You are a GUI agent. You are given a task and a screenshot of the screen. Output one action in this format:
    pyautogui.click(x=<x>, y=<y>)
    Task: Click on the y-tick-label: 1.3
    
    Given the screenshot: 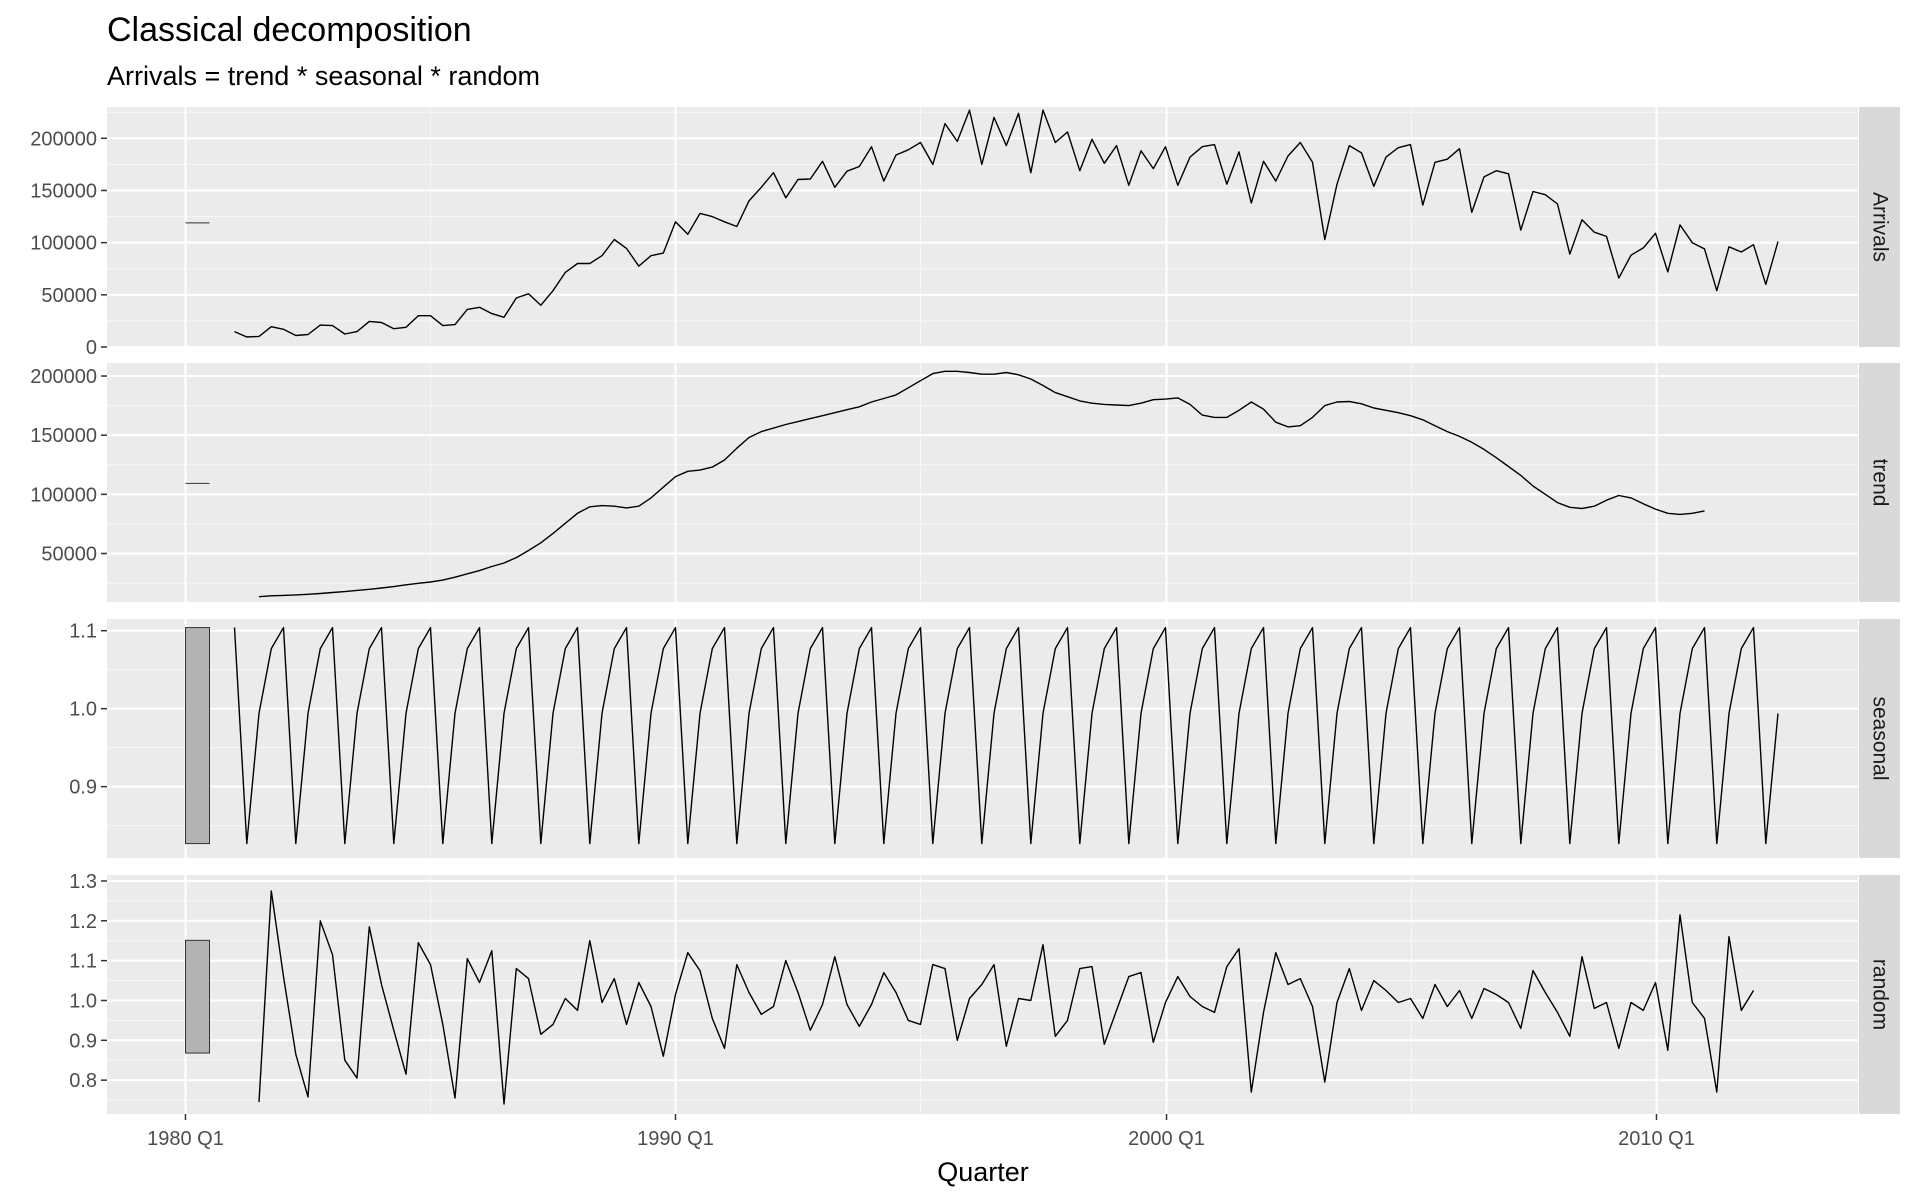 What is the action you would take?
    pyautogui.click(x=83, y=882)
    